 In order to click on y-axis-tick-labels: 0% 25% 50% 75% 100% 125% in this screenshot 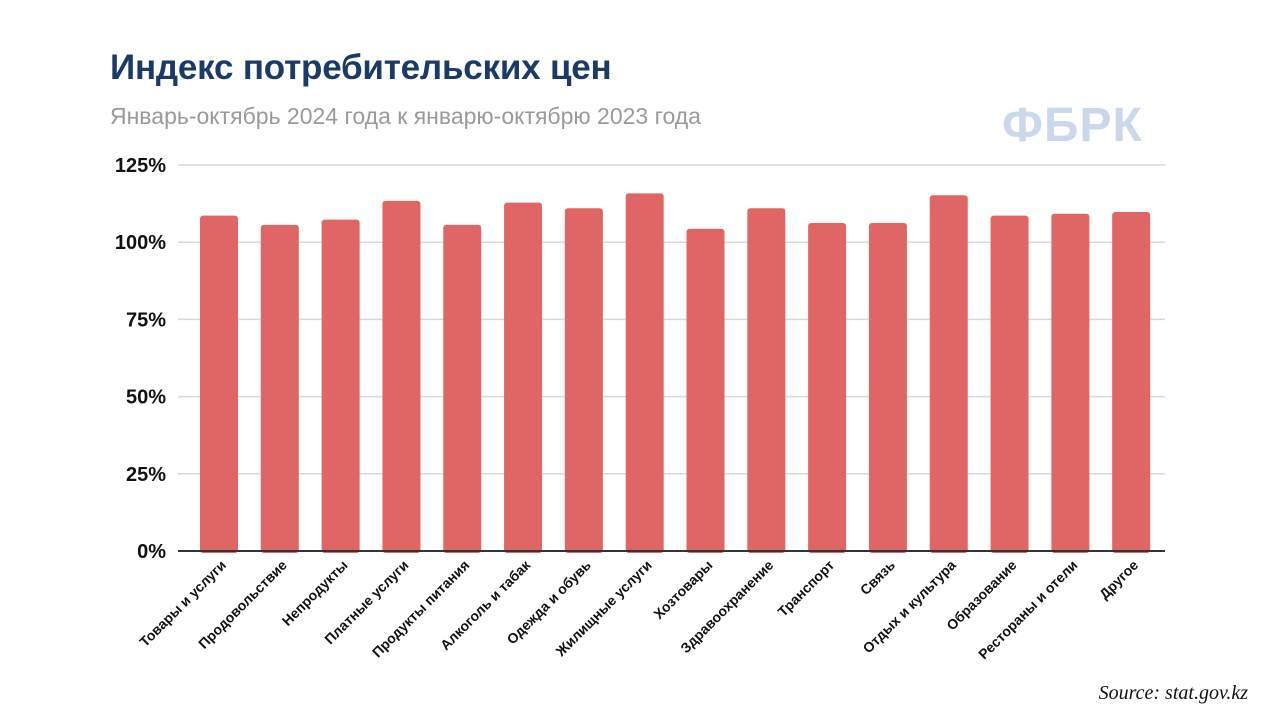, I will do `click(140, 359)`.